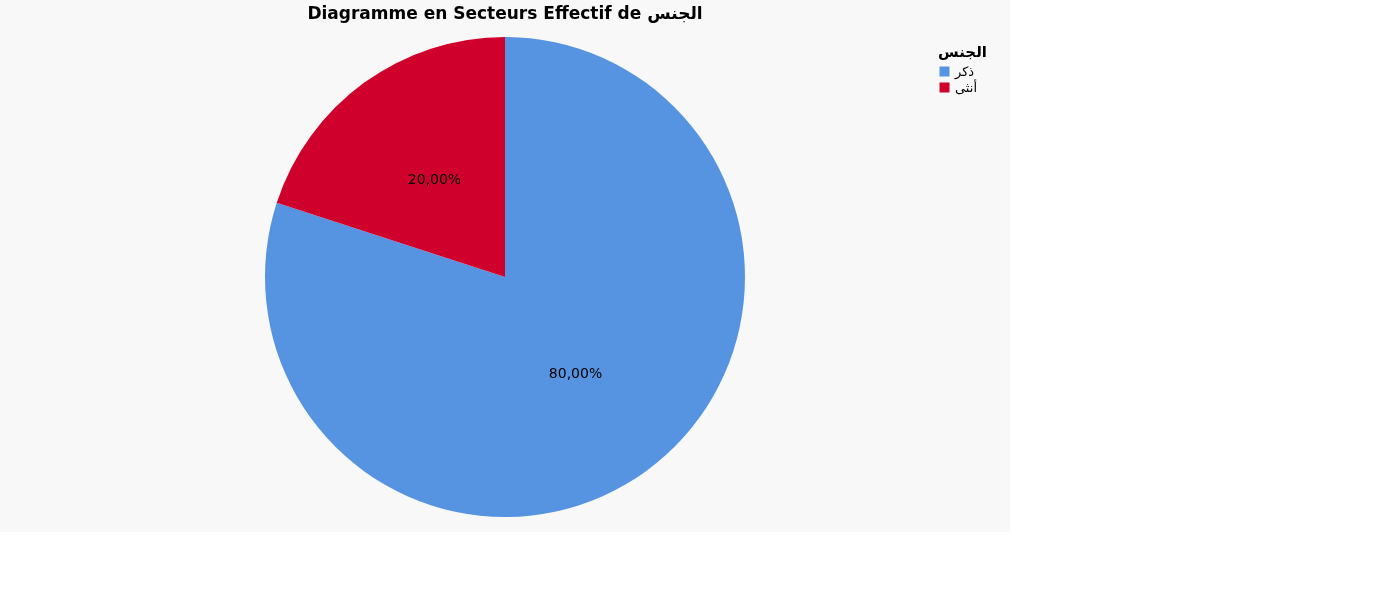 Image resolution: width=1376 pixels, height=598 pixels. What do you see at coordinates (964, 71) in the screenshot?
I see `legend-label: ذكر` at bounding box center [964, 71].